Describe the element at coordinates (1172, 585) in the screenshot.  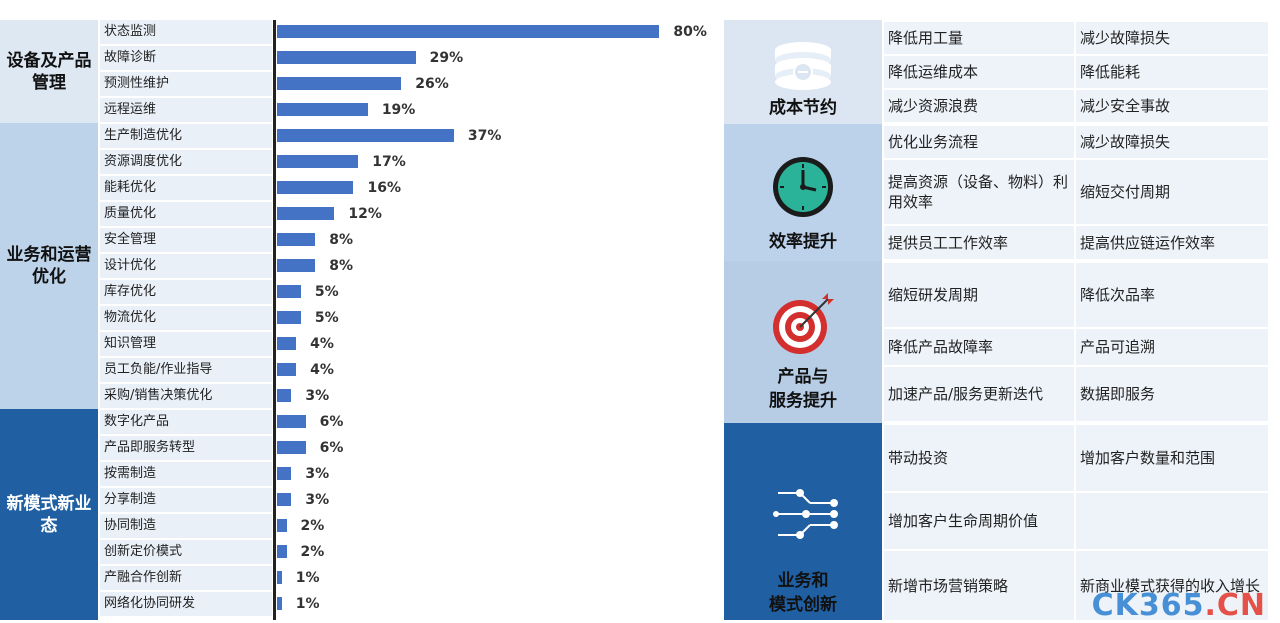
I see `benefit-cell: 新商业模式获得的收入增长` at that location.